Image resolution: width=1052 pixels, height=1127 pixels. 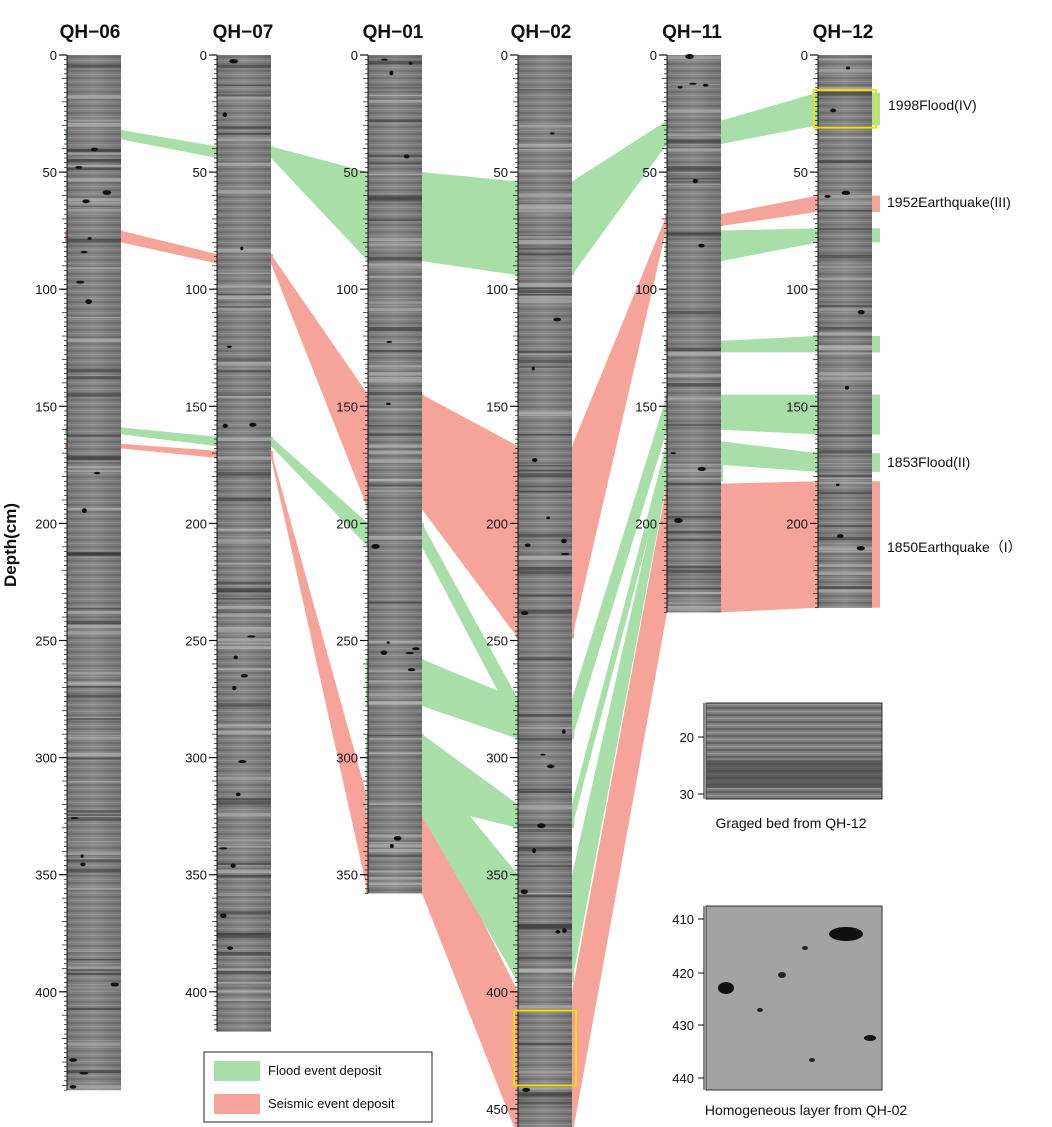 What do you see at coordinates (237, 1104) in the screenshot?
I see `legend-seismic-swatch` at bounding box center [237, 1104].